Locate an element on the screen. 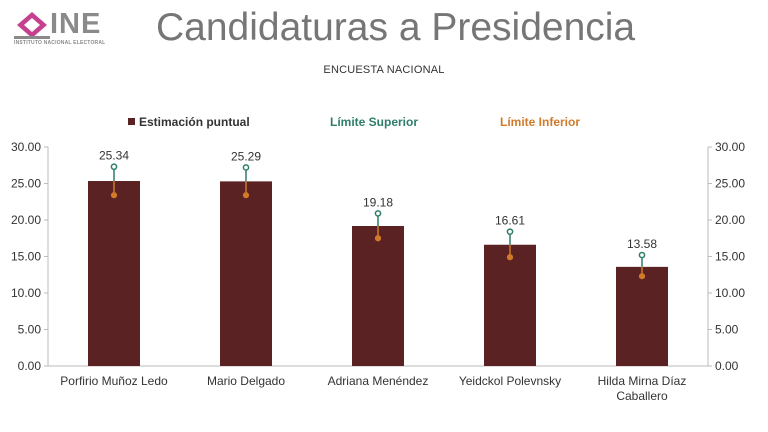 The width and height of the screenshot is (768, 432). y-tick-label-right: 25.00 is located at coordinates (730, 184).